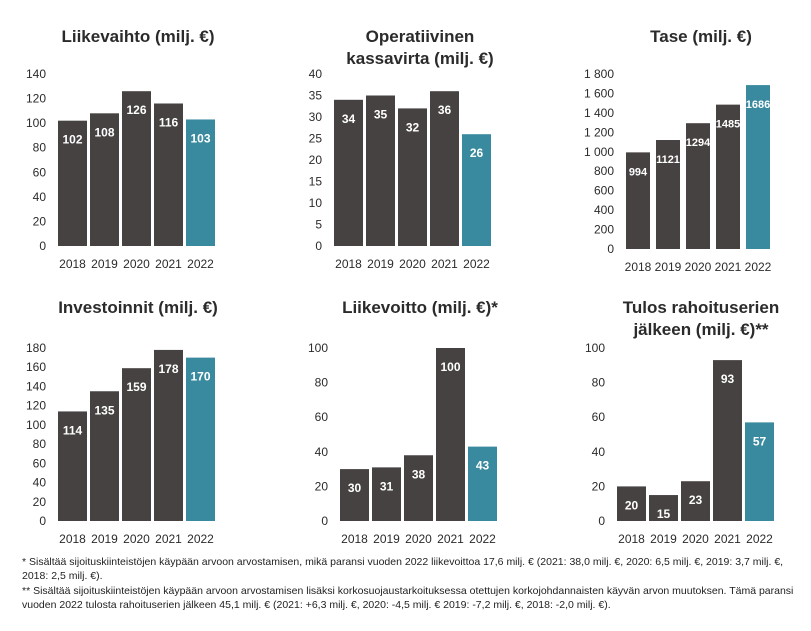  Describe the element at coordinates (483, 466) in the screenshot. I see `bar-value-label: 43` at that location.